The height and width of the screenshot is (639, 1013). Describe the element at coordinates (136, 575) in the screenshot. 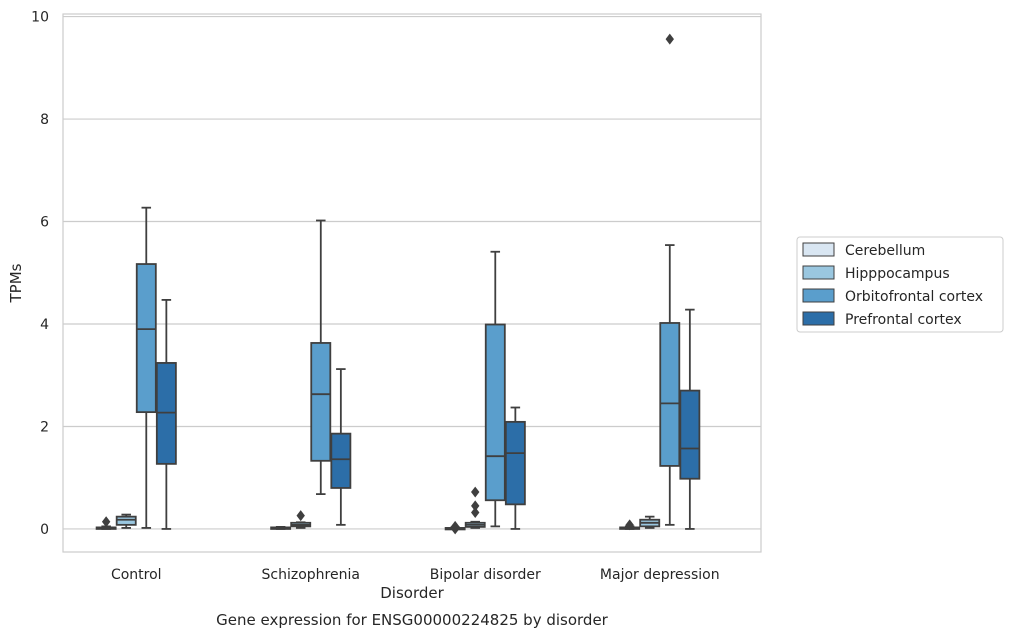

I see `x-tick-label: Control` at that location.